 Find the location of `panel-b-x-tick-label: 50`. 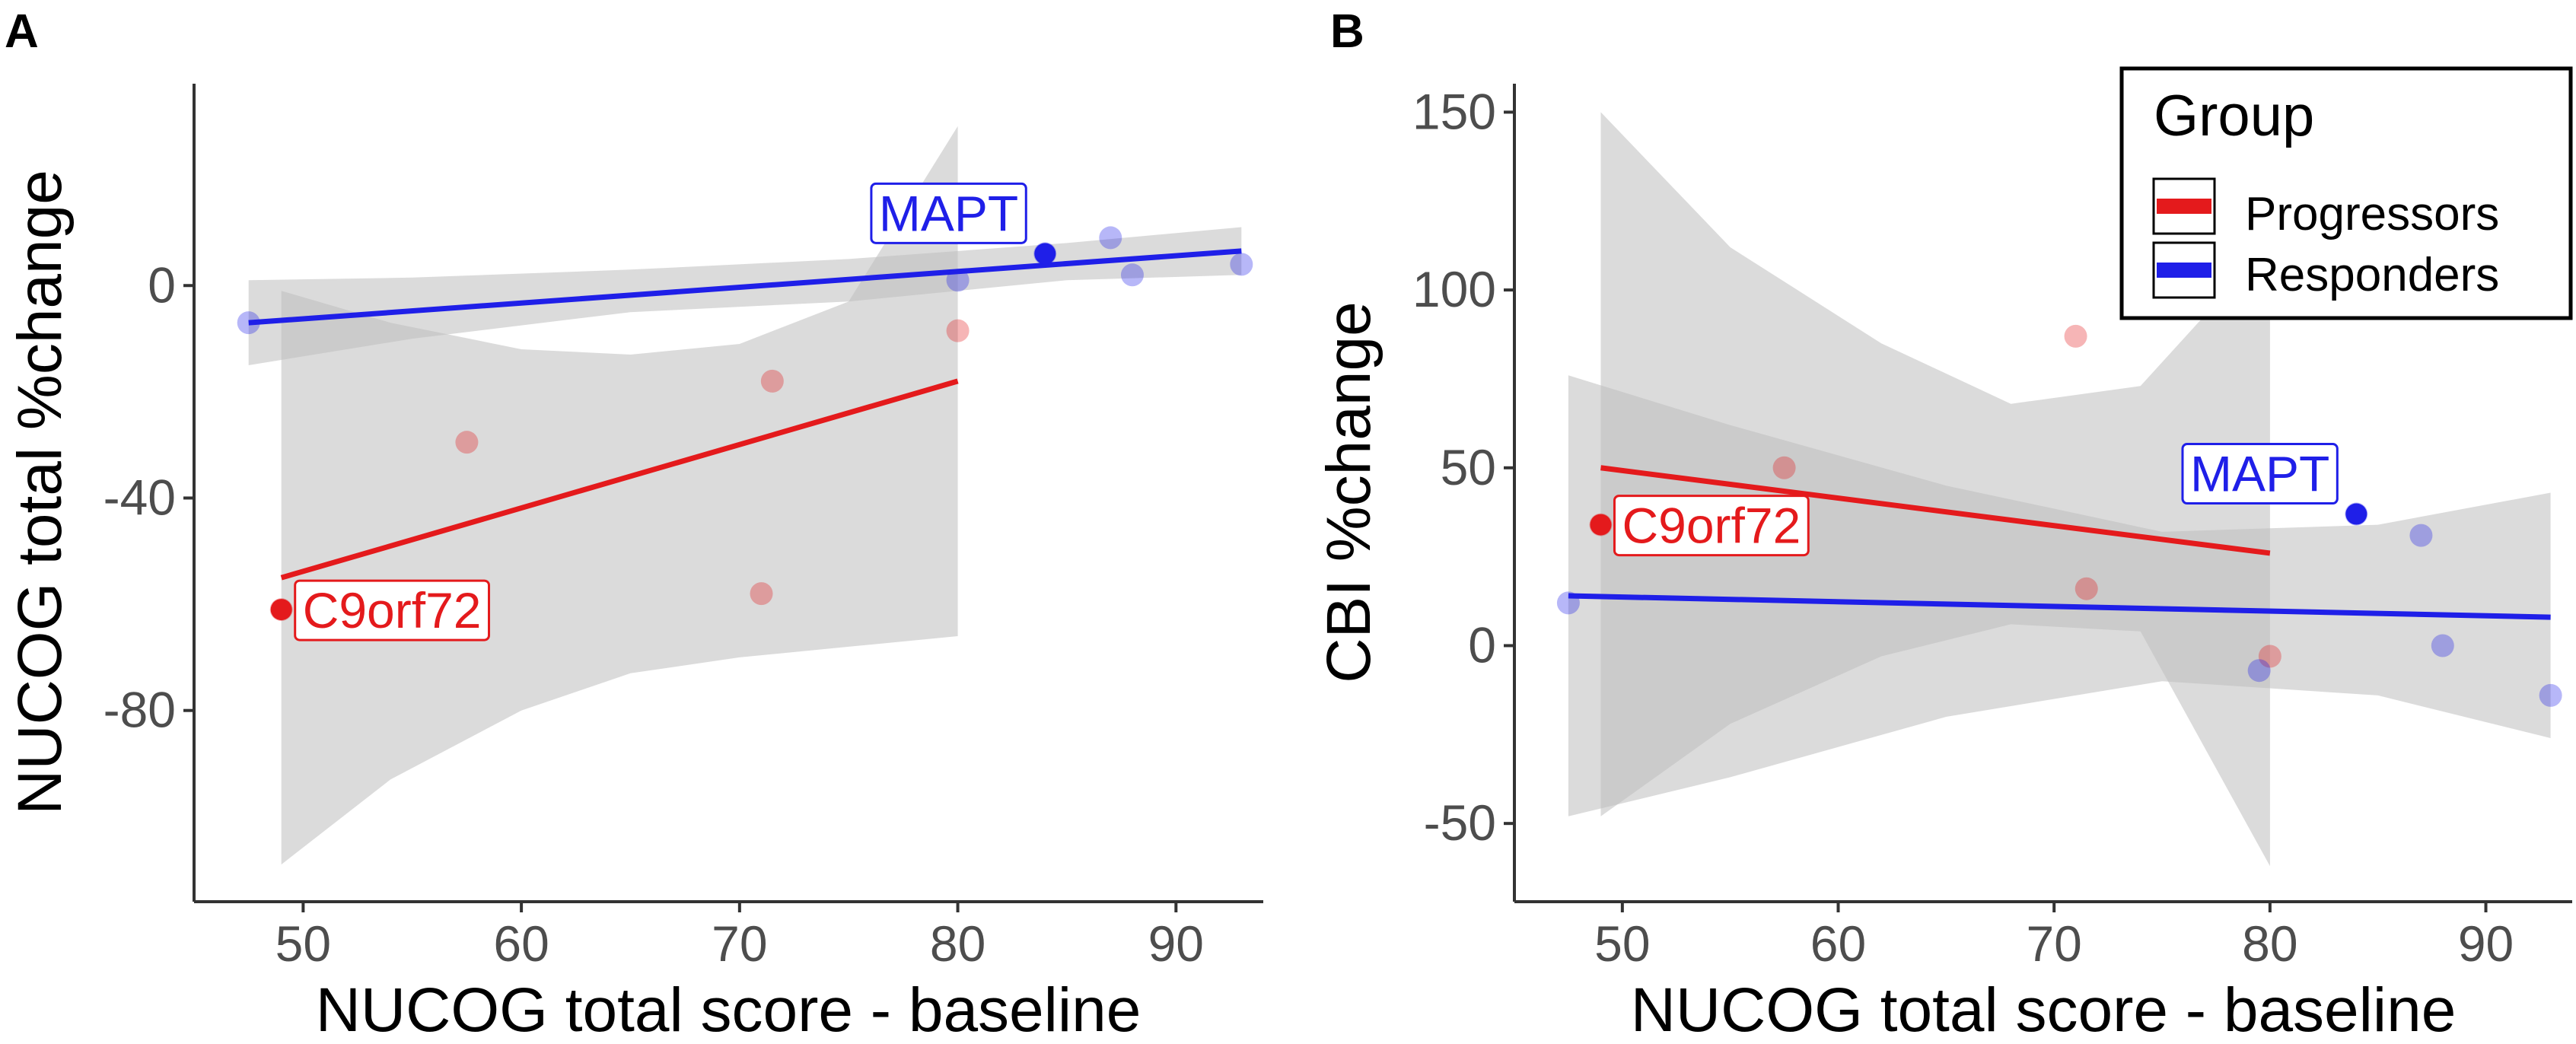

panel-b-x-tick-label: 50 is located at coordinates (1622, 944).